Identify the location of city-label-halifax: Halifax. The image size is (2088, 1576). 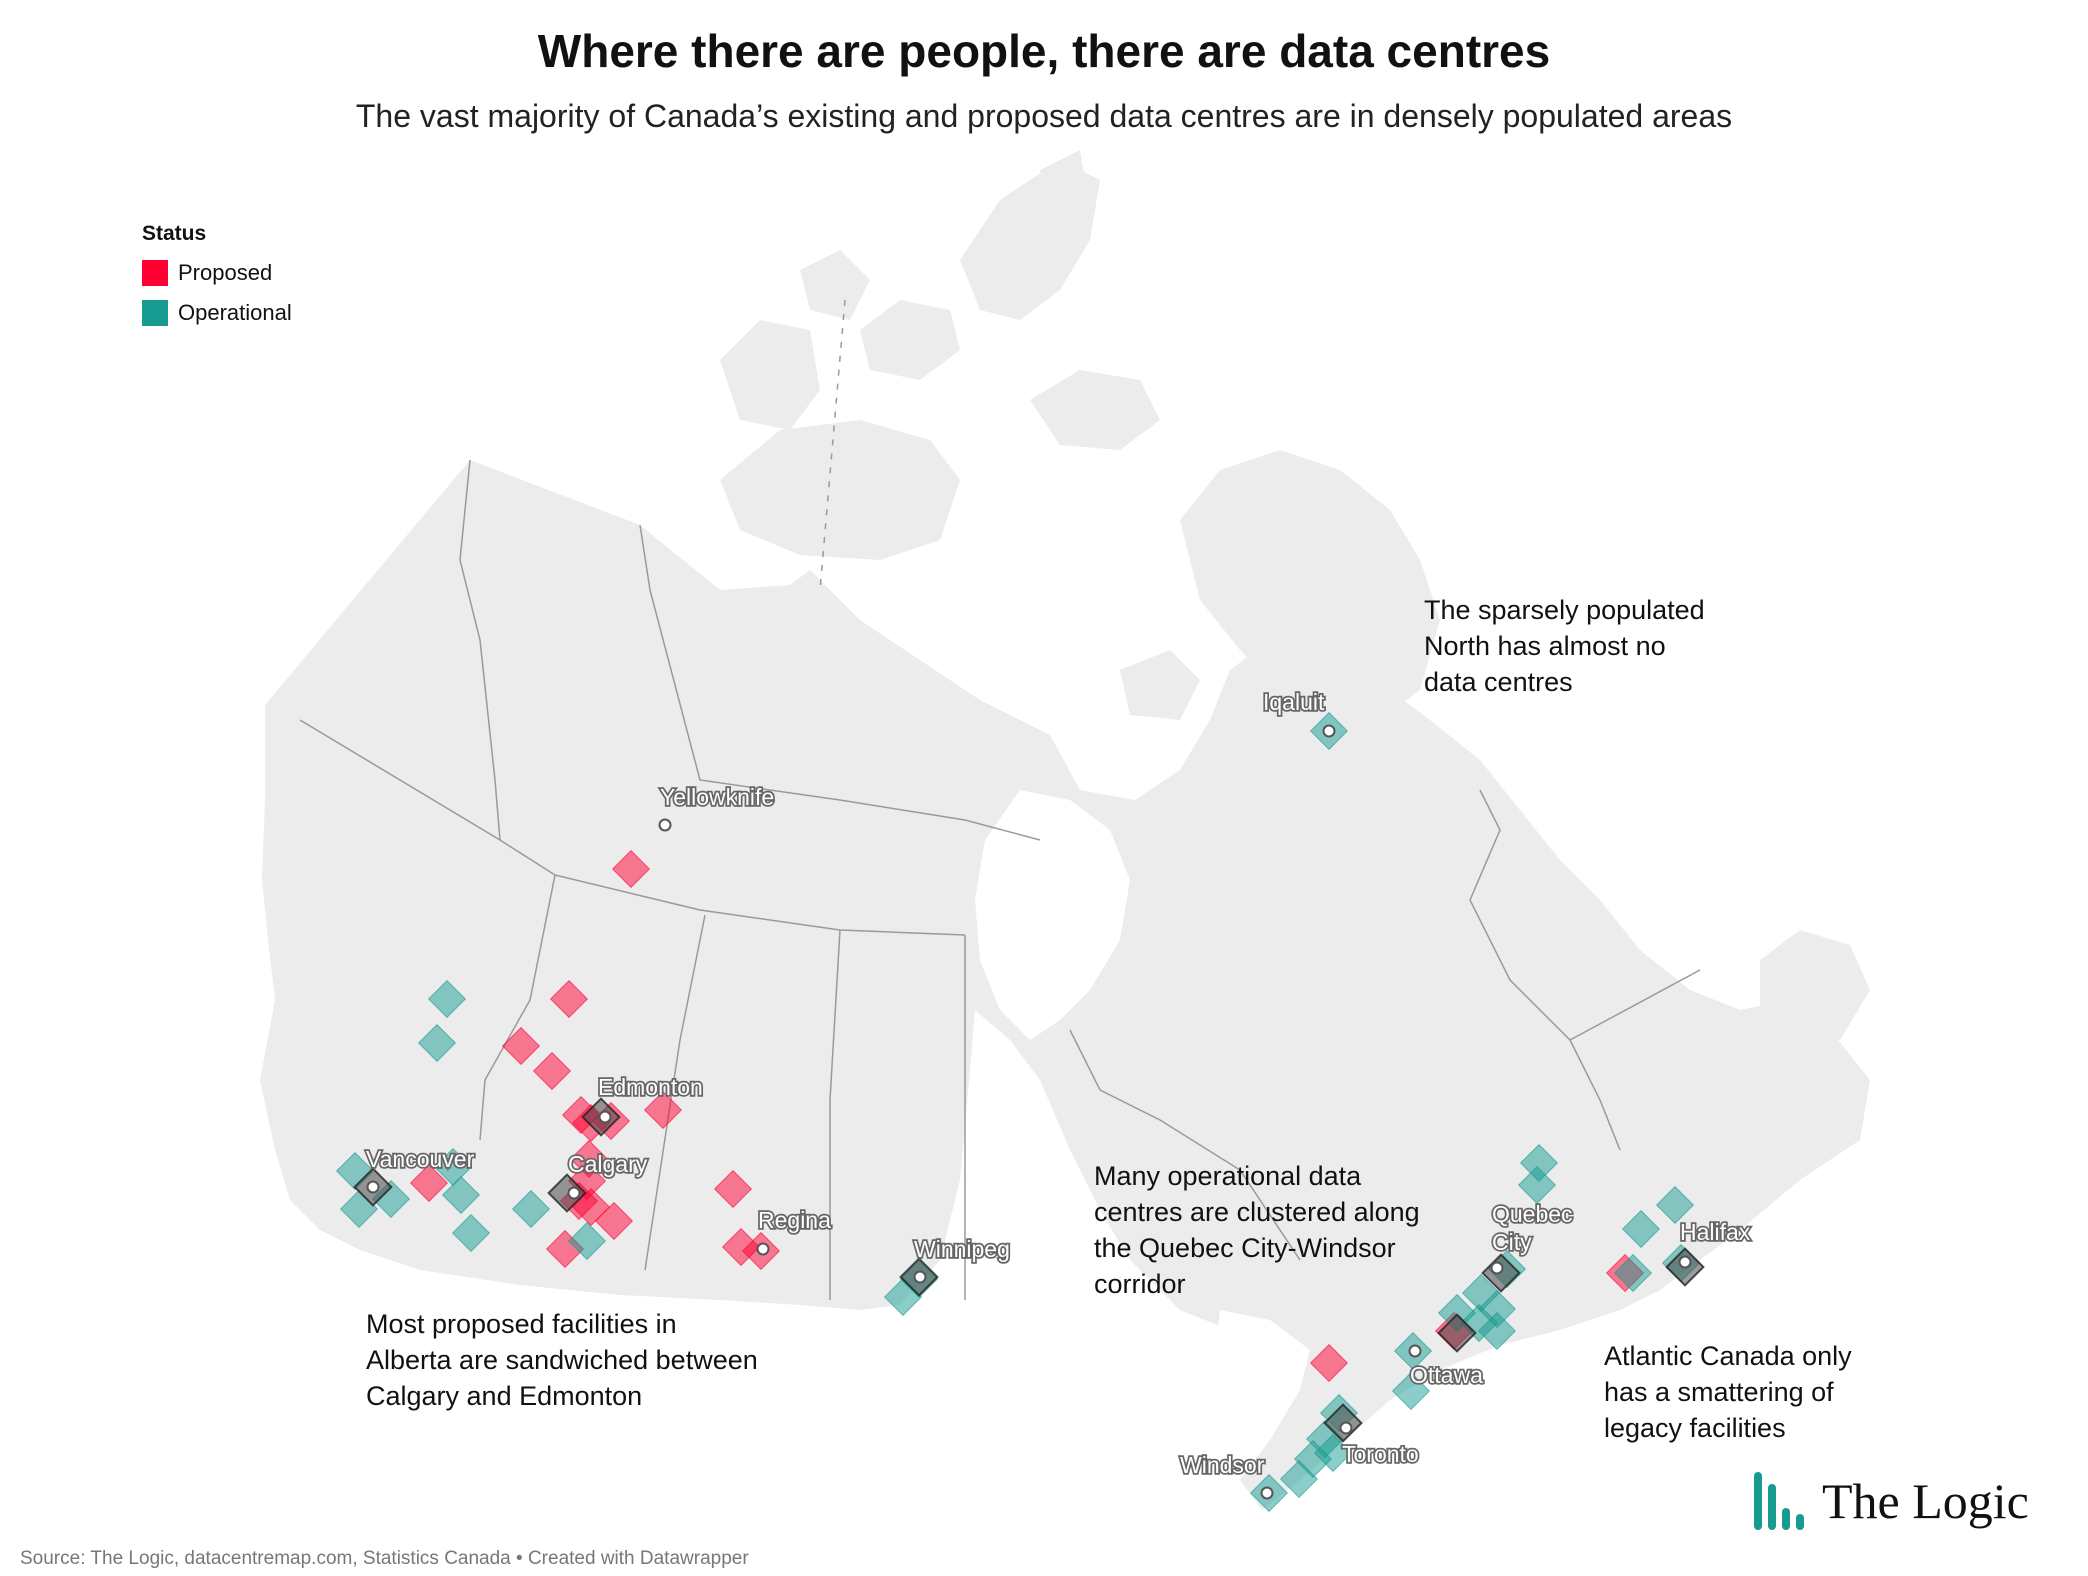
(1715, 1232).